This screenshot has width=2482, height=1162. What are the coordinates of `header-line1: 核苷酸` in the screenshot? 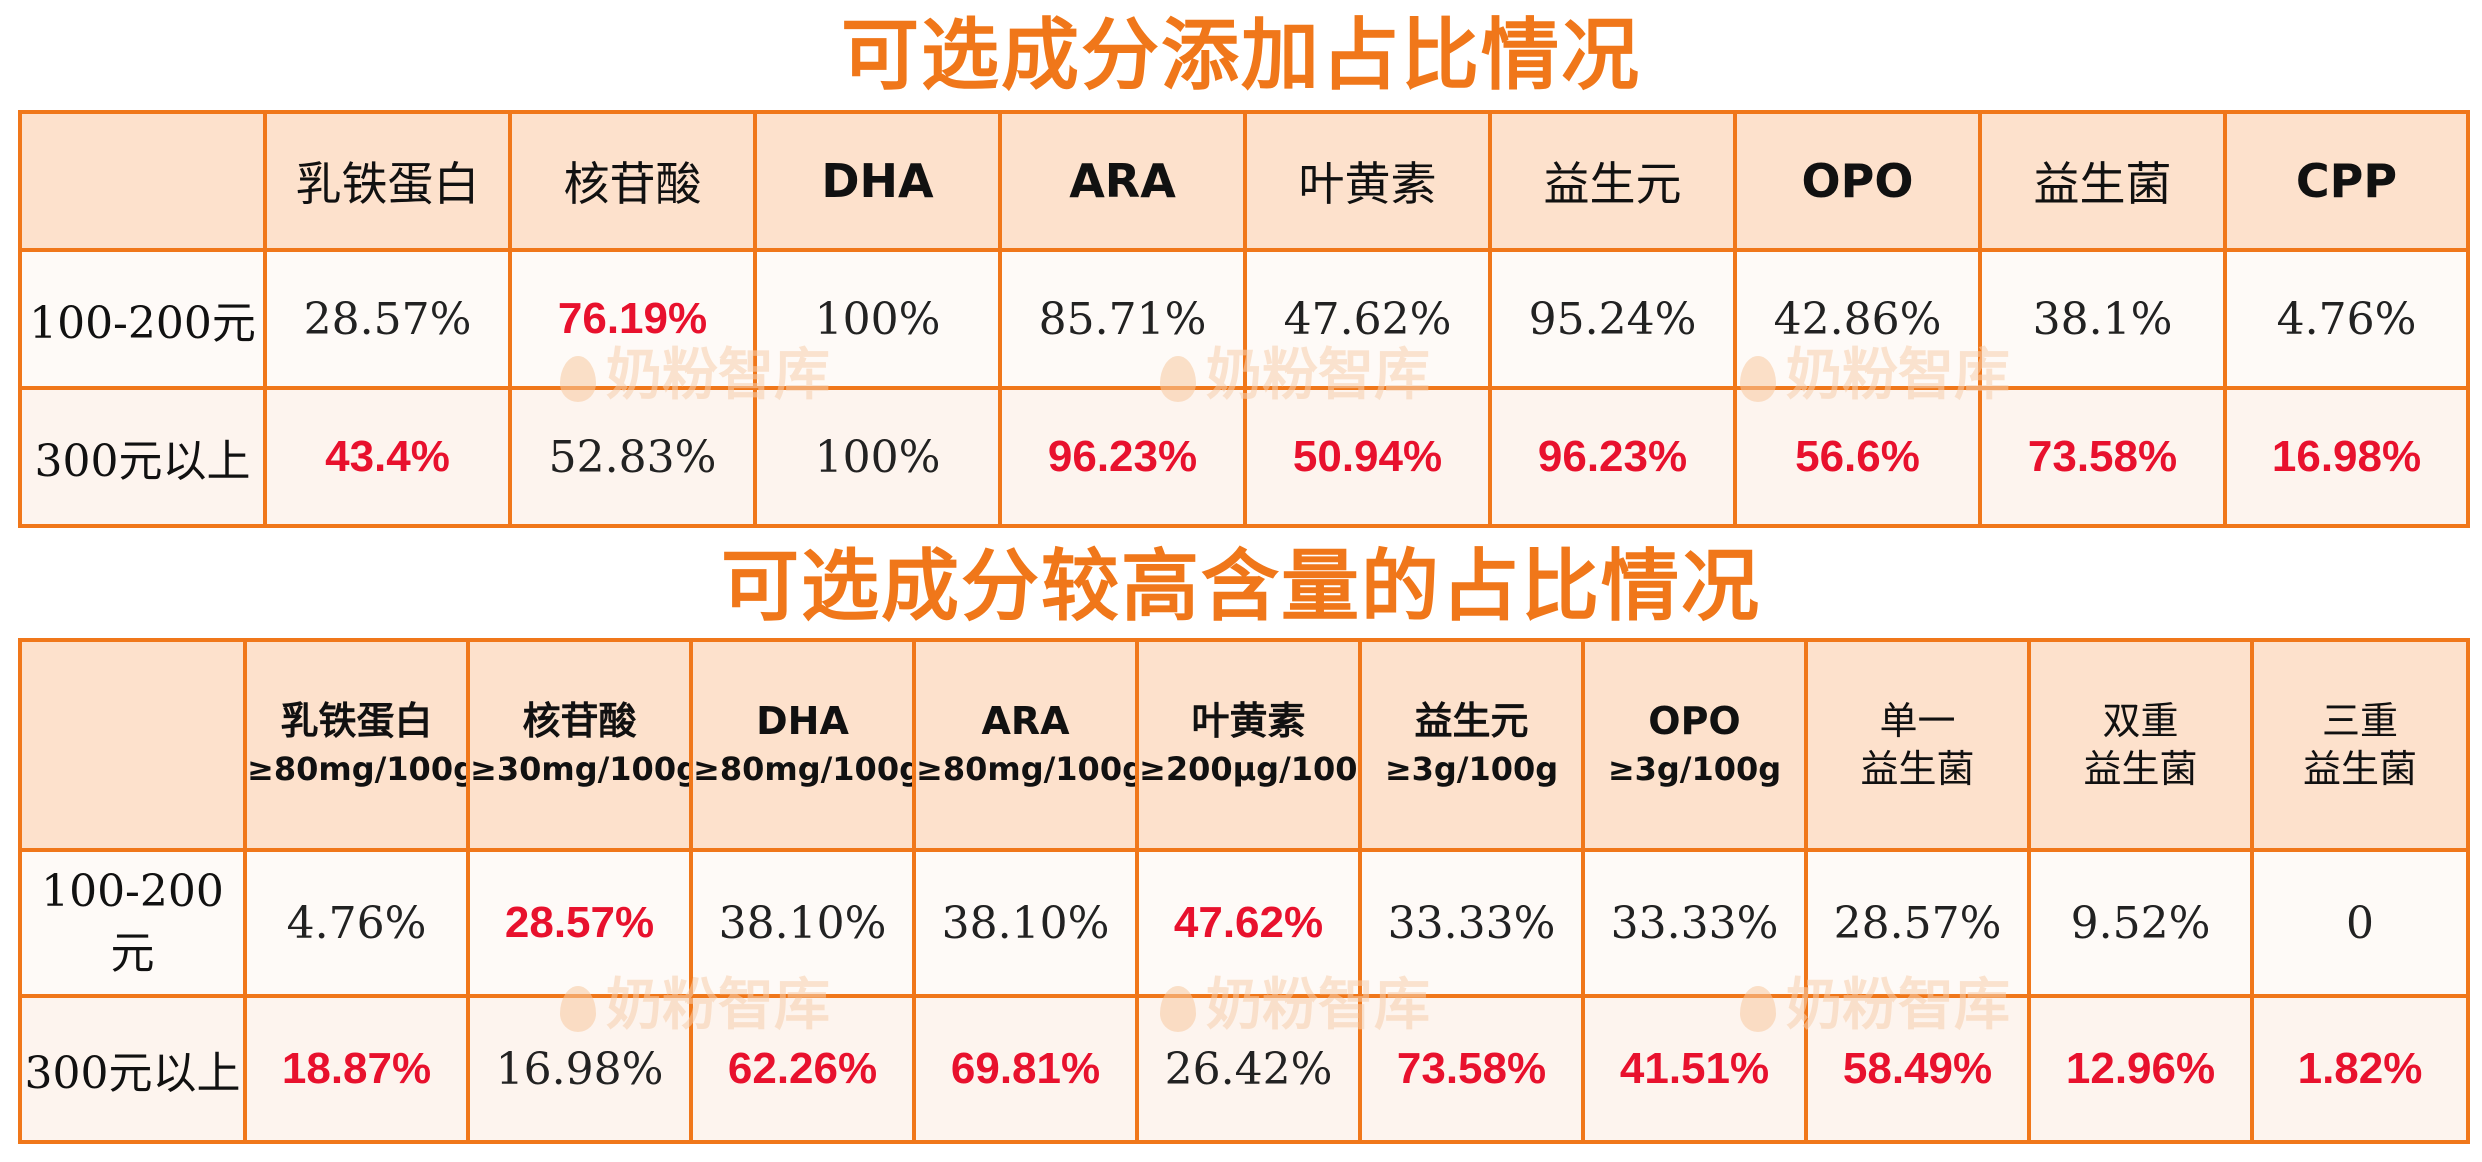 It's located at (579, 721).